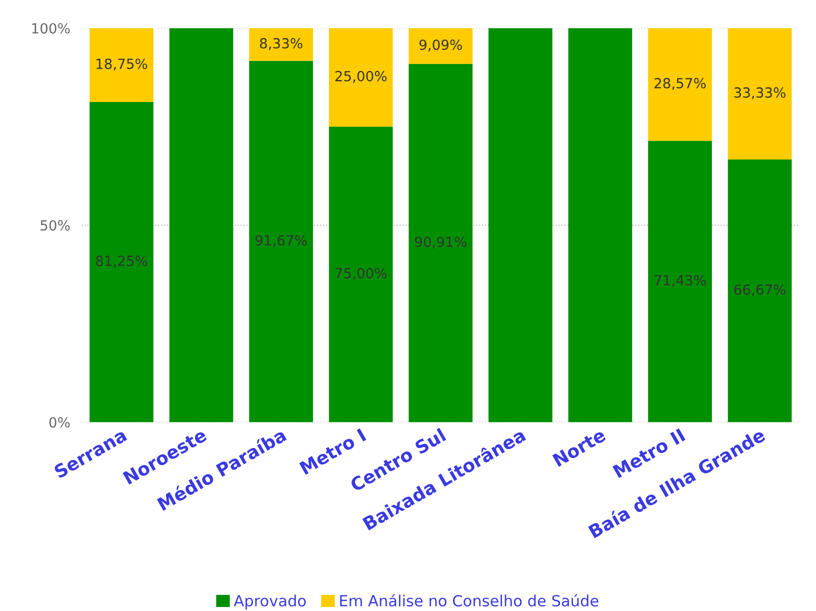 The height and width of the screenshot is (611, 816). I want to click on data-label: 90,91%, so click(440, 242).